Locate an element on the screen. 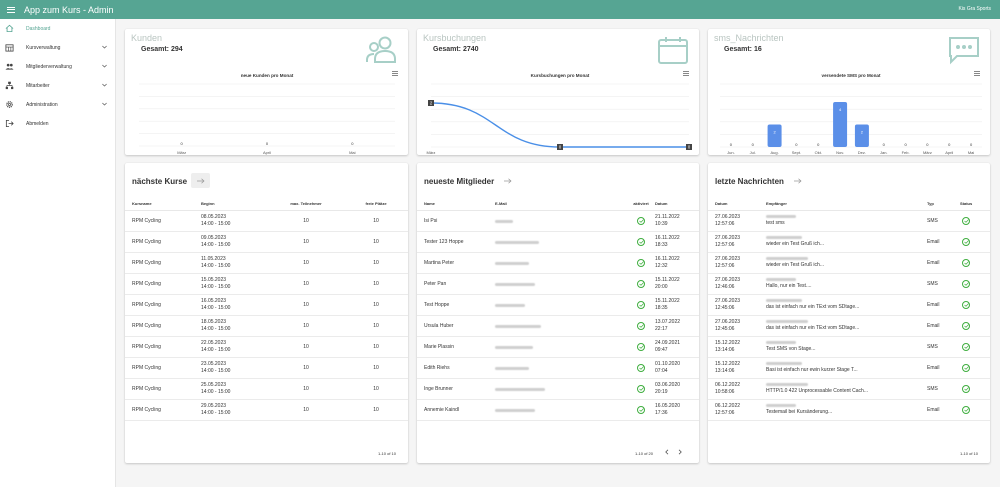 This screenshot has height=487, width=1000. table-row: Ursula Huber 13.07.2022 22:17 is located at coordinates (558, 326).